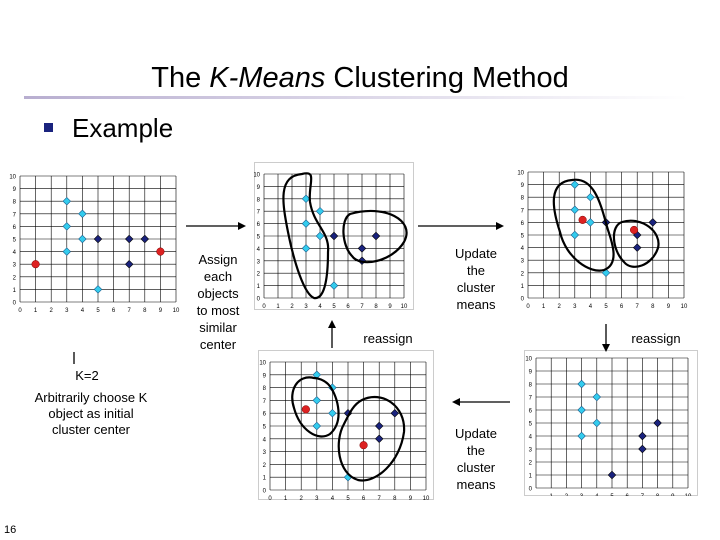 Image resolution: width=720 pixels, height=540 pixels. I want to click on label-k: K=2, so click(87, 375).